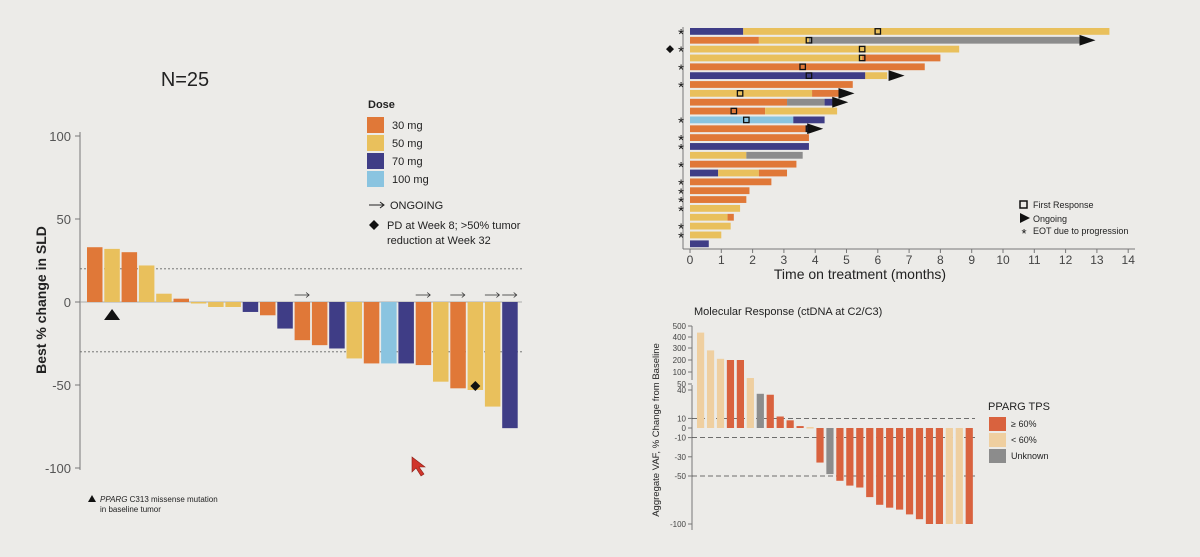 The height and width of the screenshot is (557, 1200). I want to click on vaf-y-tick-label: 200, so click(680, 360).